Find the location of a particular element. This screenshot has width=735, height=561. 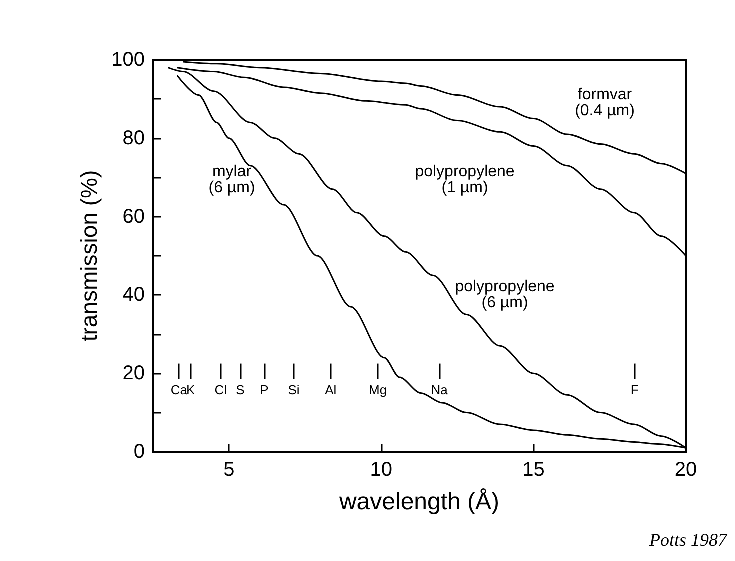

ref-line-label: K is located at coordinates (191, 390).